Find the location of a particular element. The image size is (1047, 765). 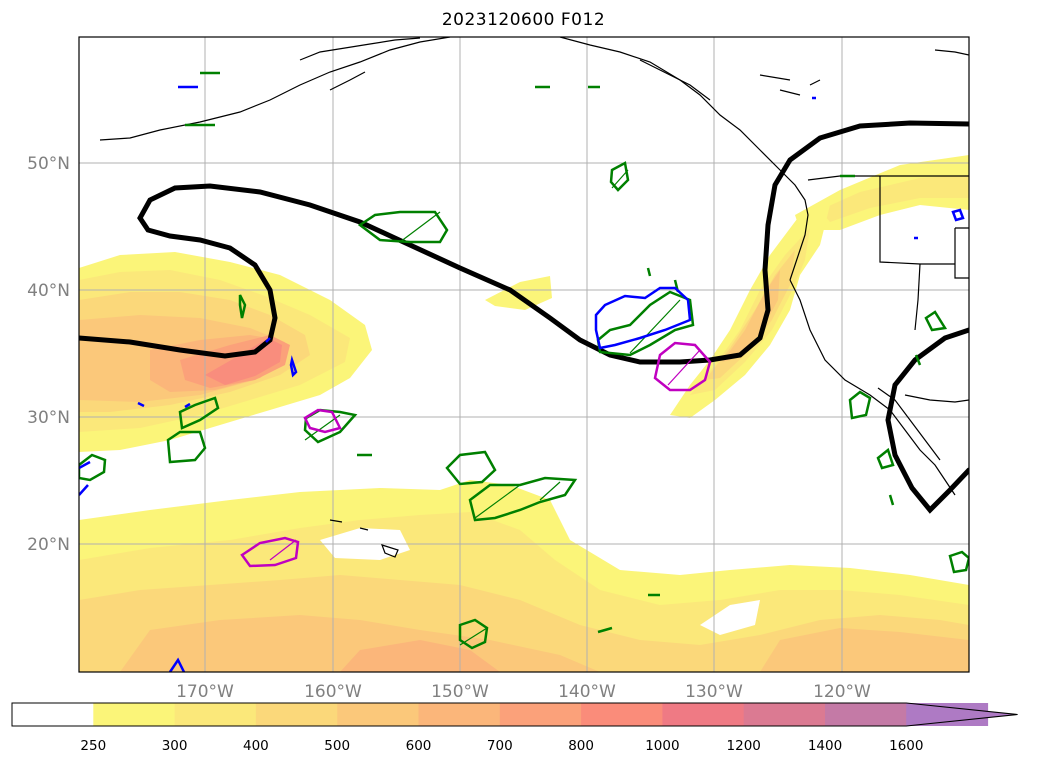

colorbar-tick-label: 400 is located at coordinates (256, 746).